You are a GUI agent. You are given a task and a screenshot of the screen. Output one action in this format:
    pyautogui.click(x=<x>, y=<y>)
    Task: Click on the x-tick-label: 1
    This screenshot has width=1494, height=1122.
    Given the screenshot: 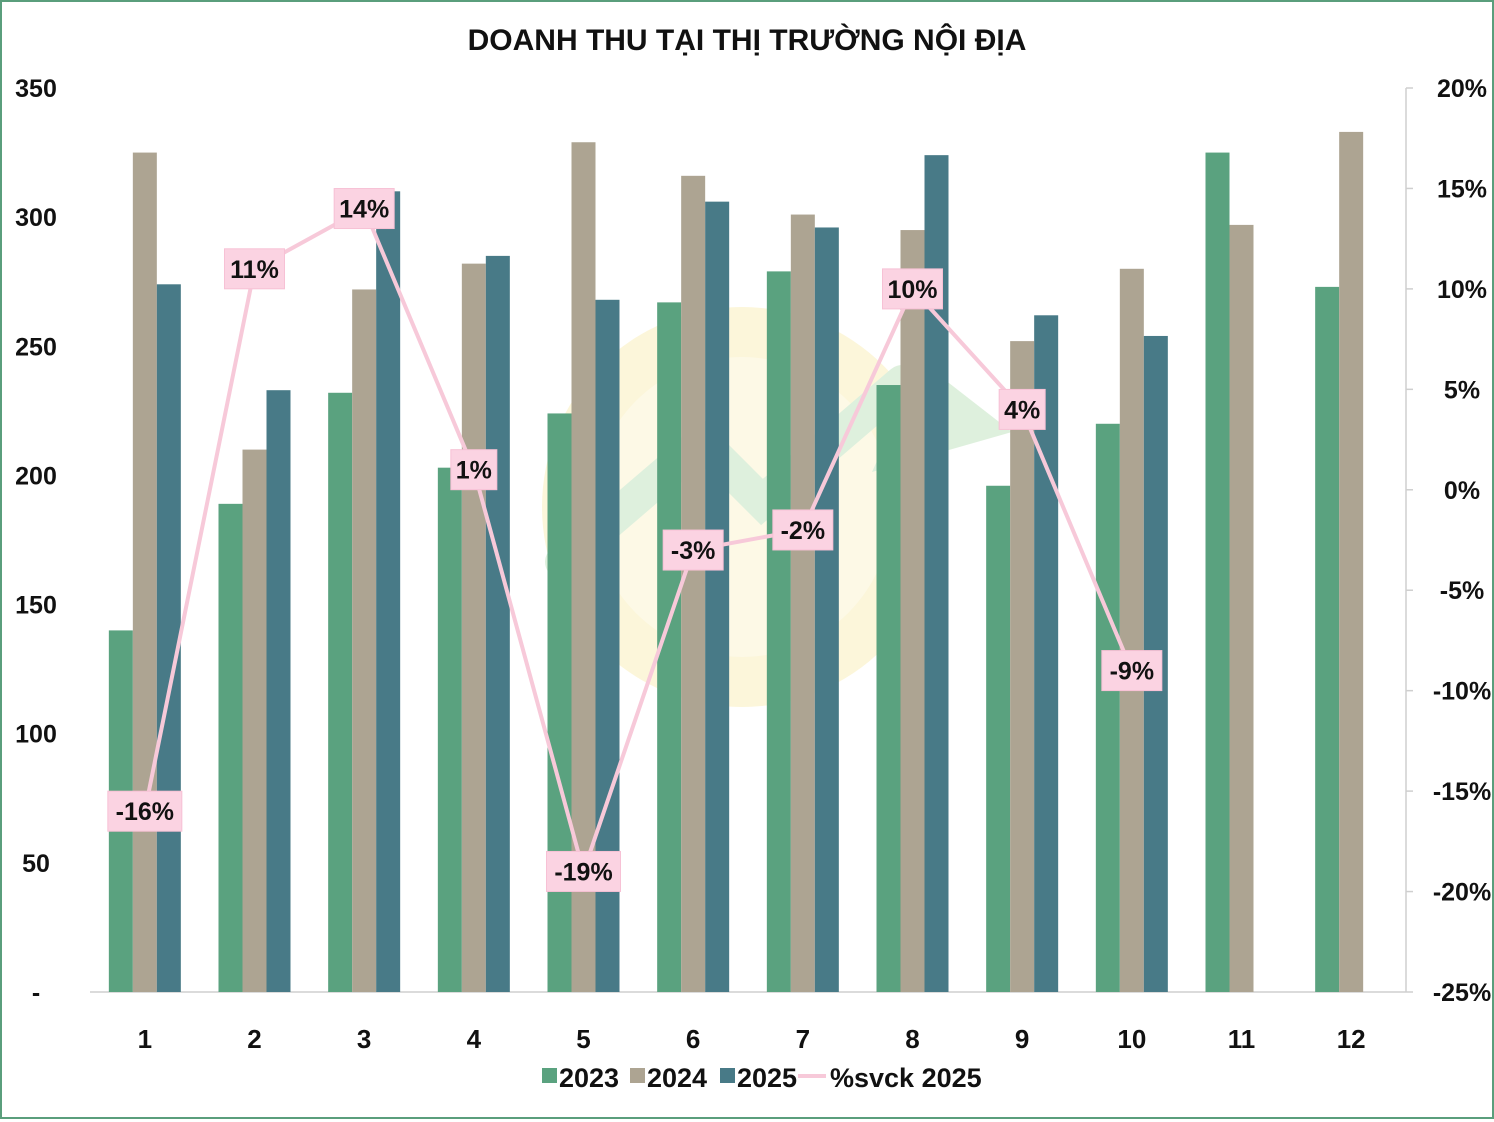 What is the action you would take?
    pyautogui.click(x=145, y=1039)
    